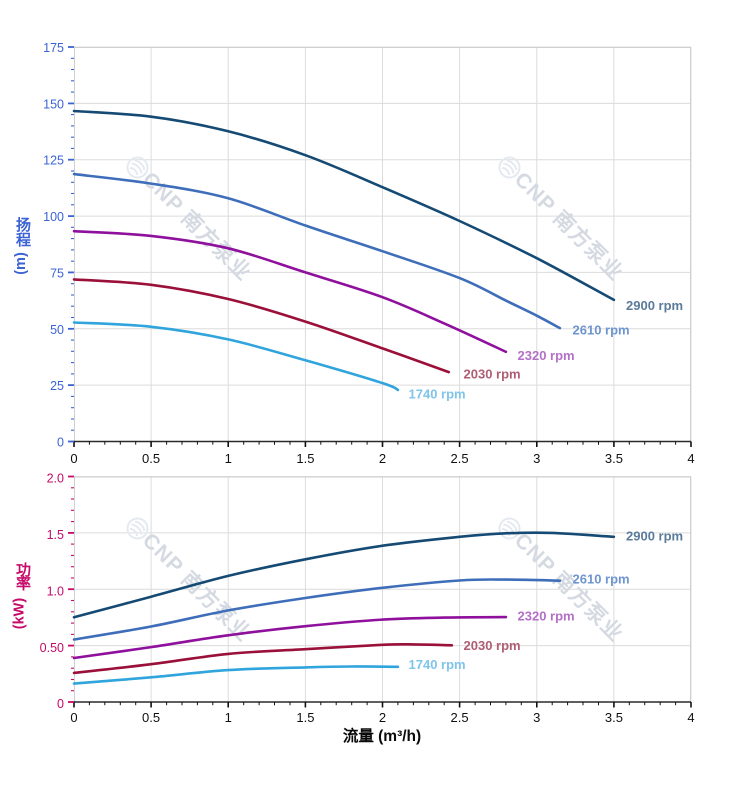 The width and height of the screenshot is (752, 802). What do you see at coordinates (53, 161) in the screenshot?
I see `svg-text: 125` at bounding box center [53, 161].